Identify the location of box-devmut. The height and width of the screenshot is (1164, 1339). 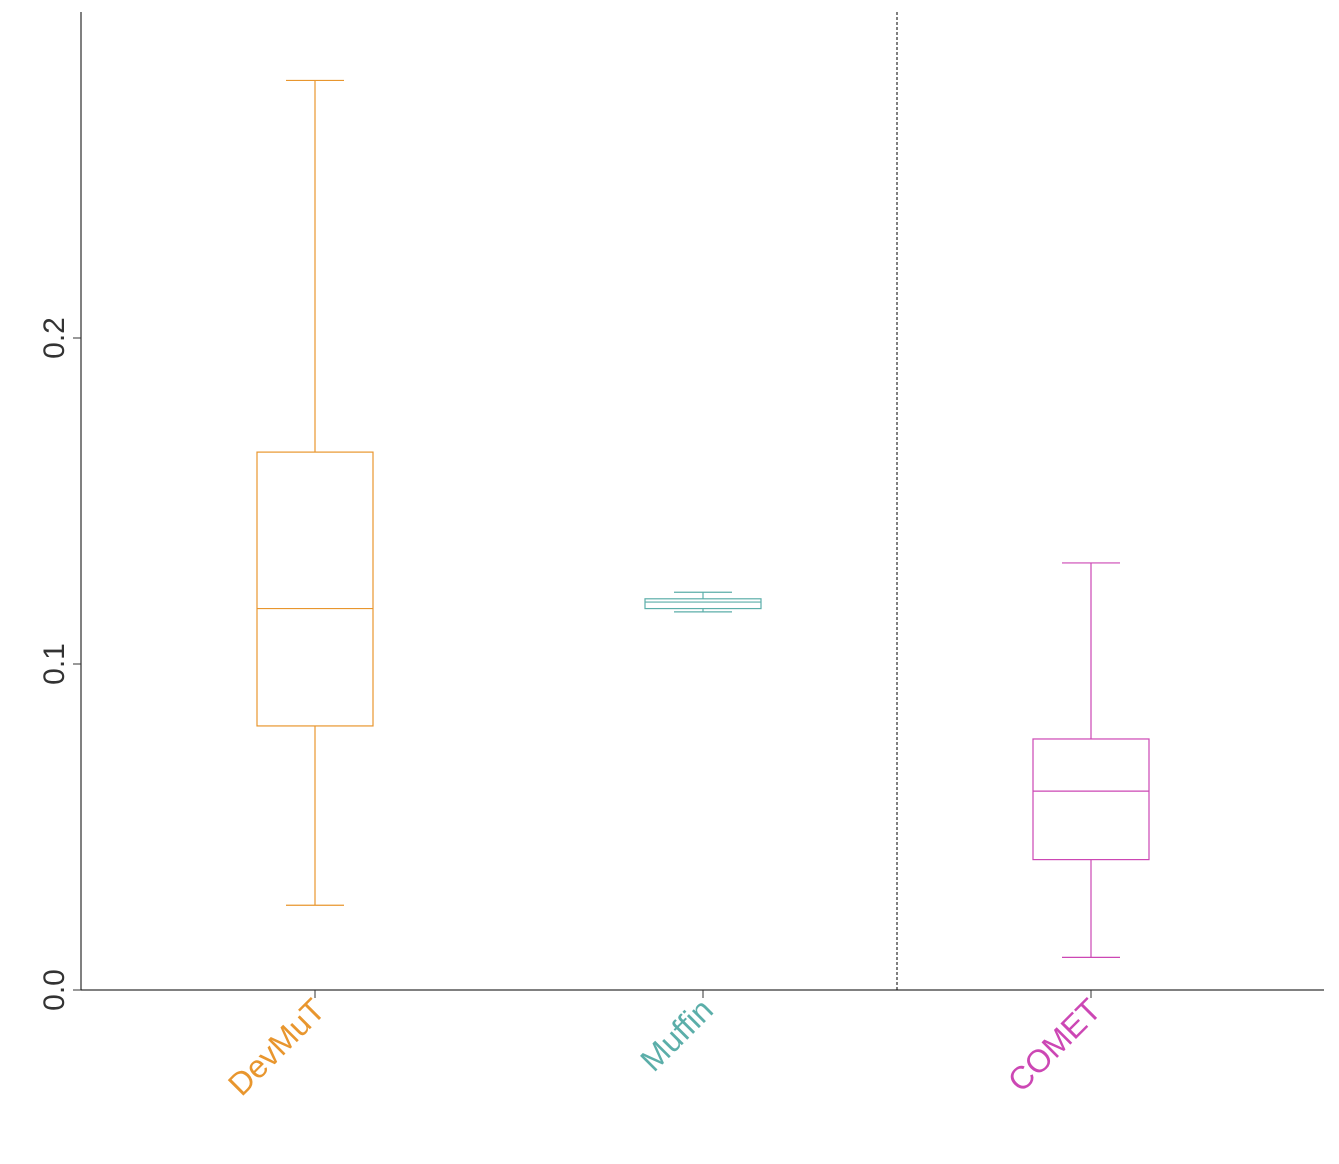
(315, 492).